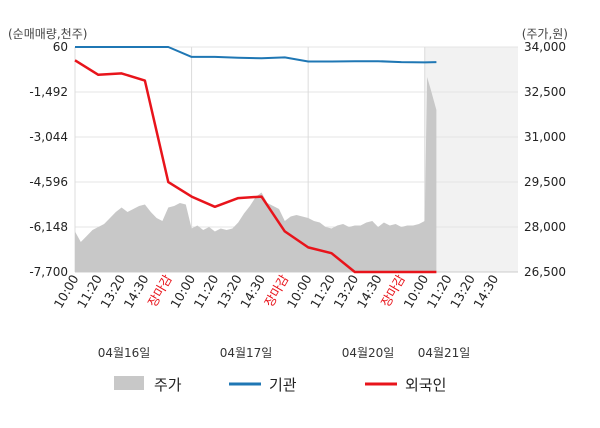 The width and height of the screenshot is (600, 428). Describe the element at coordinates (124, 353) in the screenshot. I see `day-label: 04월16일` at that location.